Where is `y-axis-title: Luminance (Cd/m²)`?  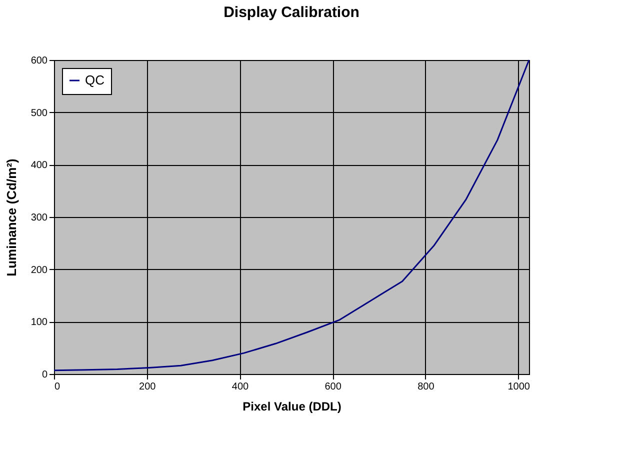 y-axis-title: Luminance (Cd/m²) is located at coordinates (11, 217).